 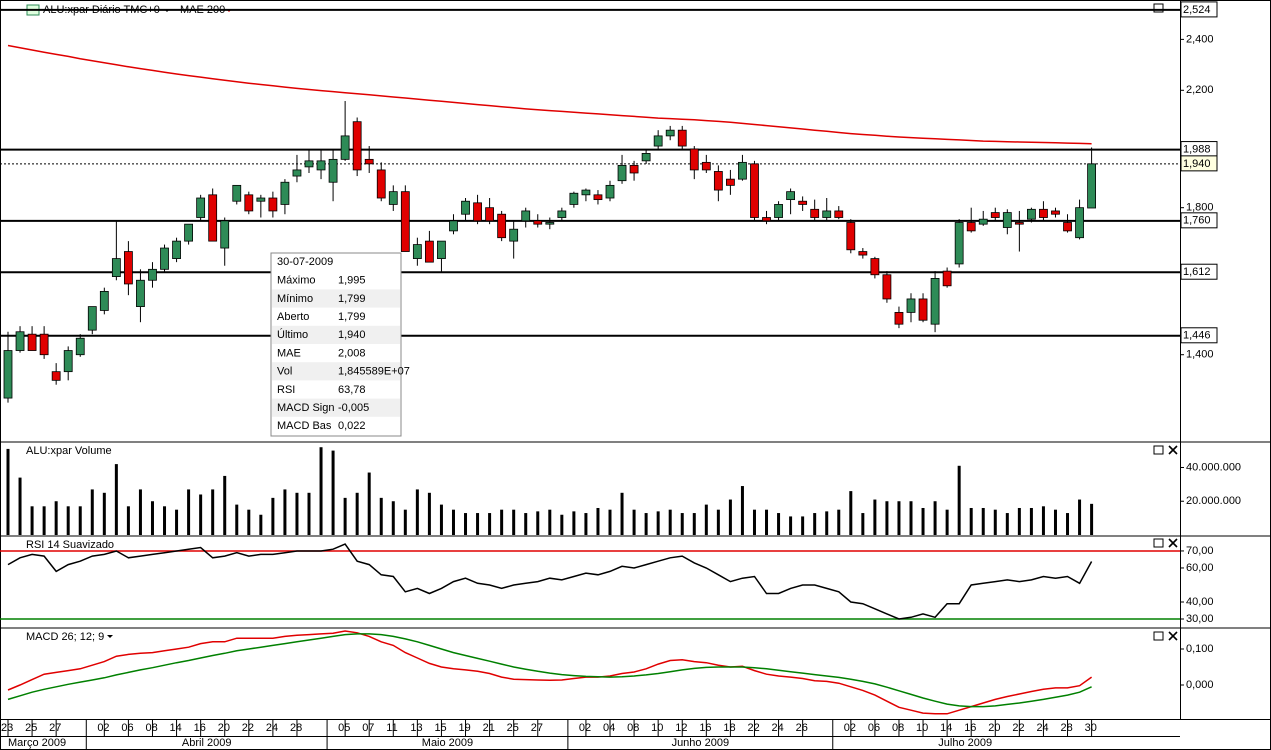 I want to click on tooltip-row-shade, so click(x=336, y=334).